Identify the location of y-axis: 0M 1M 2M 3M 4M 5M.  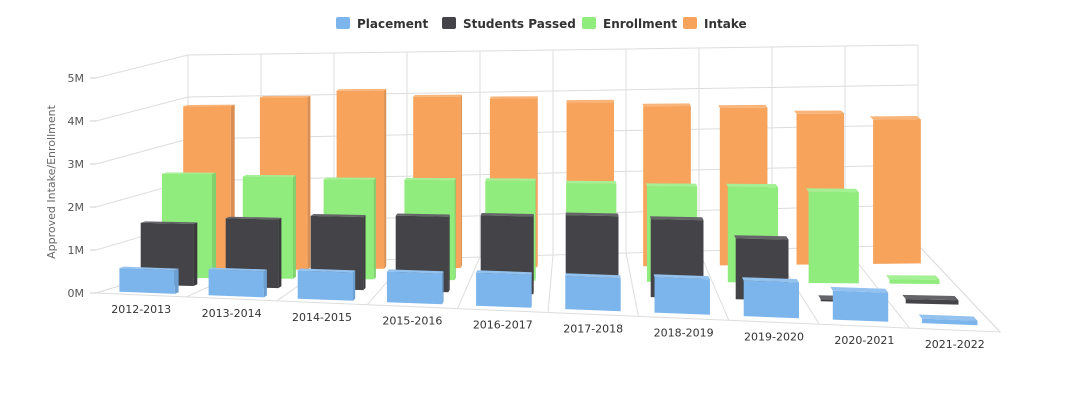
(82, 186).